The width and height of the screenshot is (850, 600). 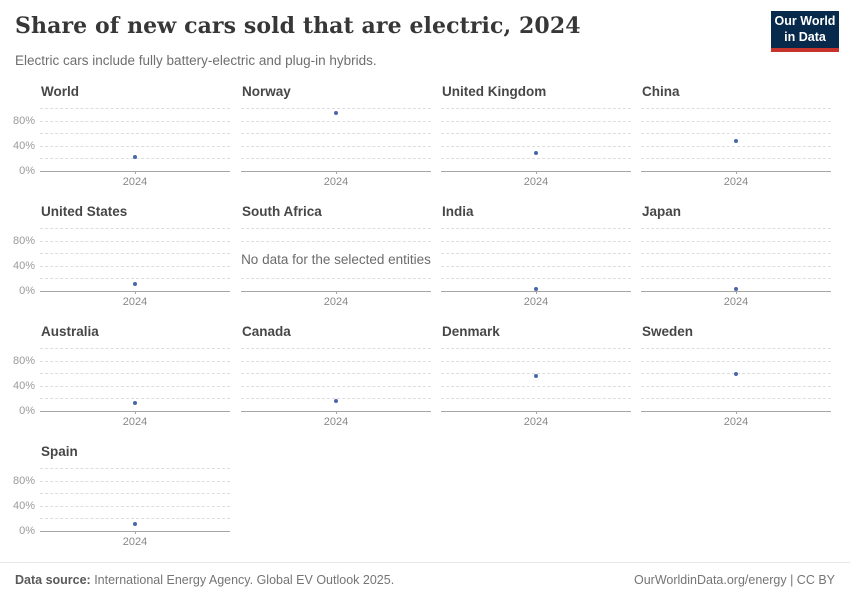 What do you see at coordinates (536, 153) in the screenshot?
I see `data-point-united-kingdom` at bounding box center [536, 153].